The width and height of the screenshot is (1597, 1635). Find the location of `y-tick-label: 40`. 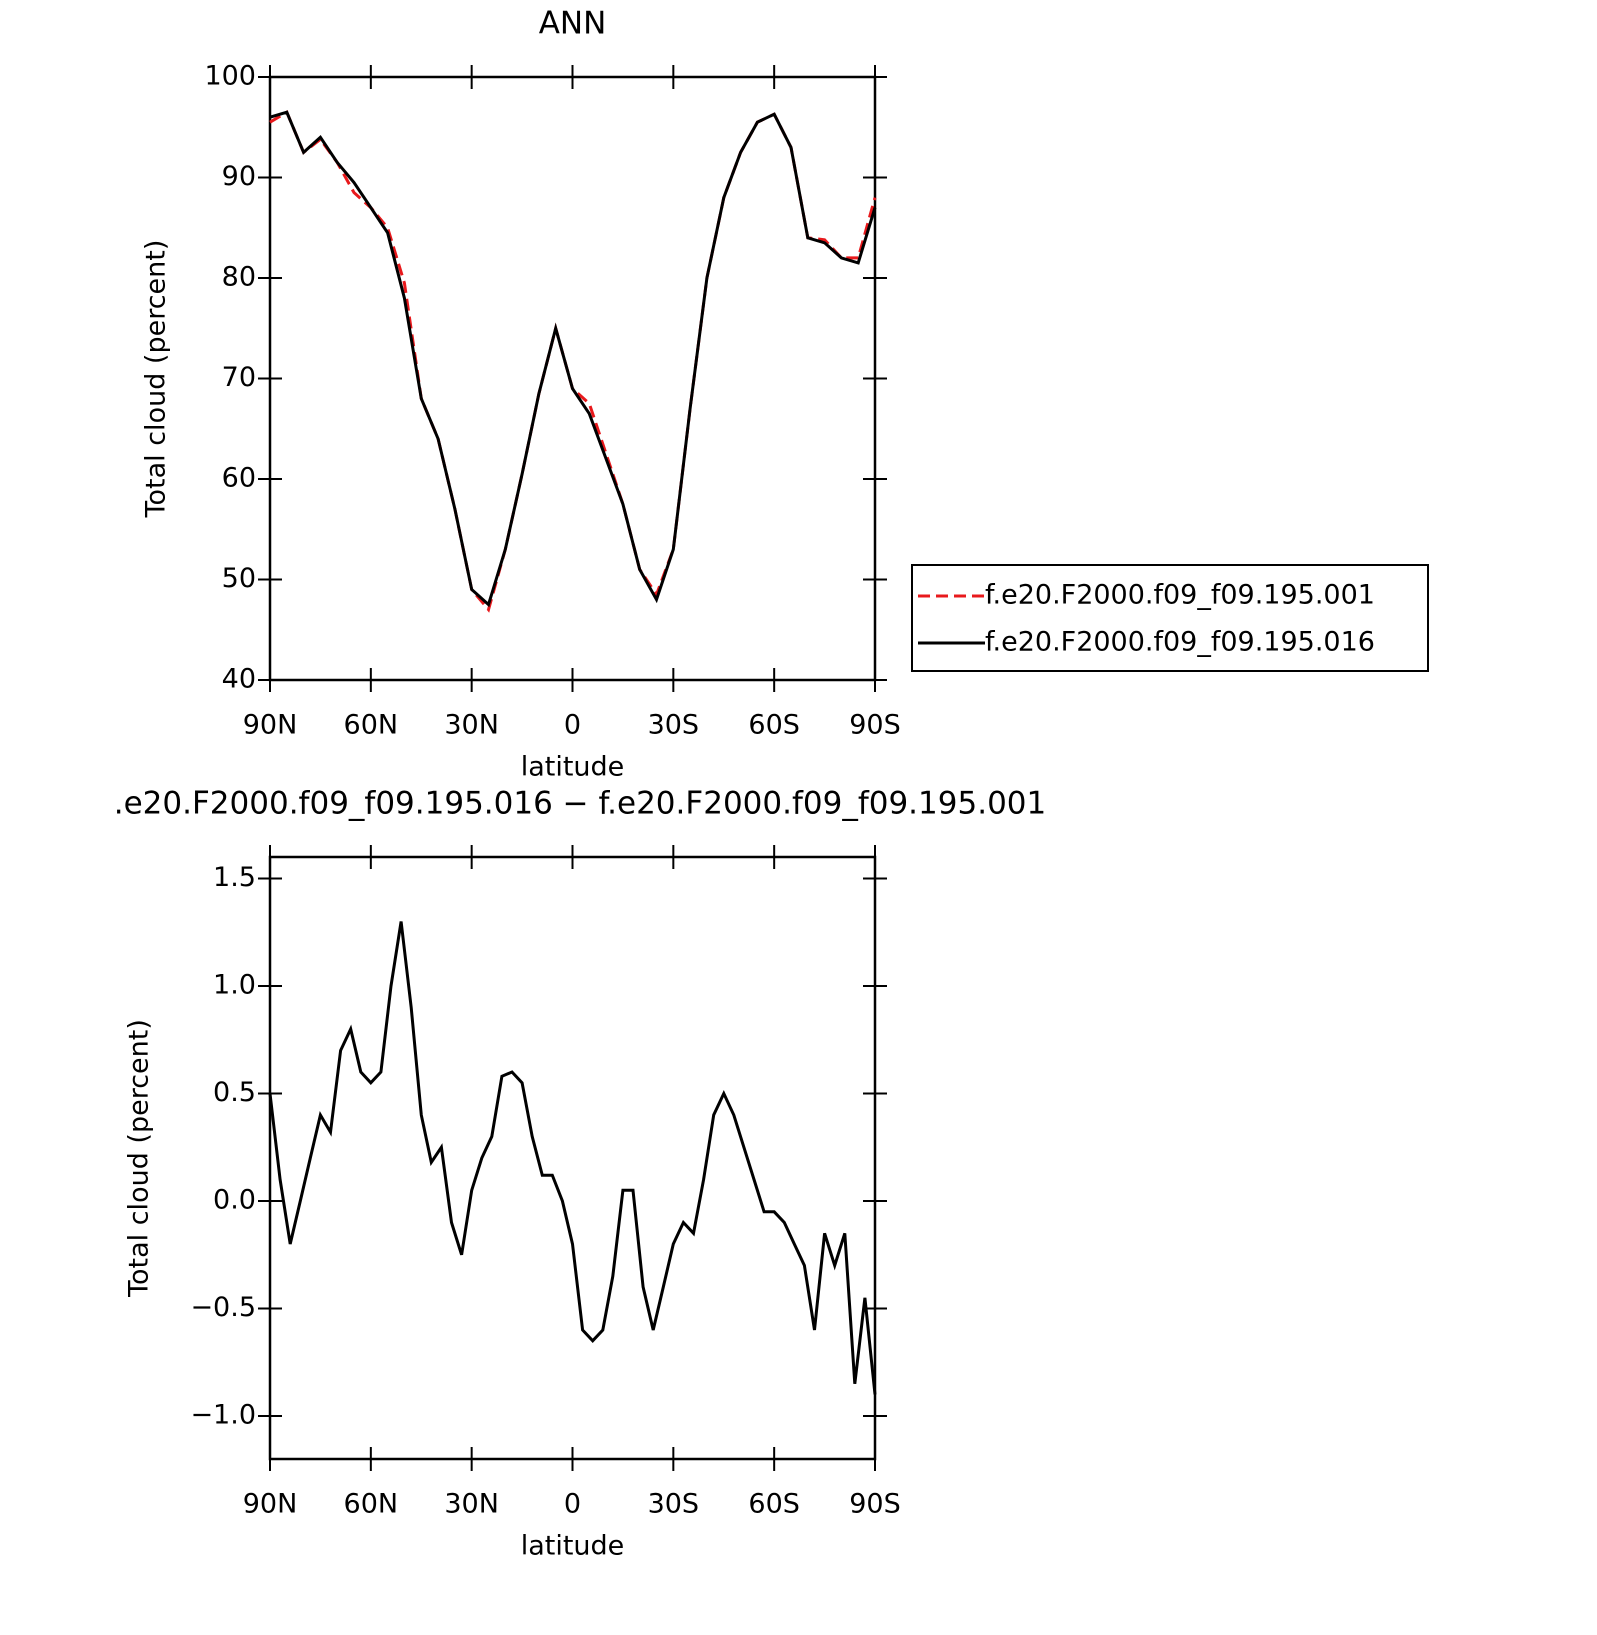

y-tick-label: 40 is located at coordinates (239, 679).